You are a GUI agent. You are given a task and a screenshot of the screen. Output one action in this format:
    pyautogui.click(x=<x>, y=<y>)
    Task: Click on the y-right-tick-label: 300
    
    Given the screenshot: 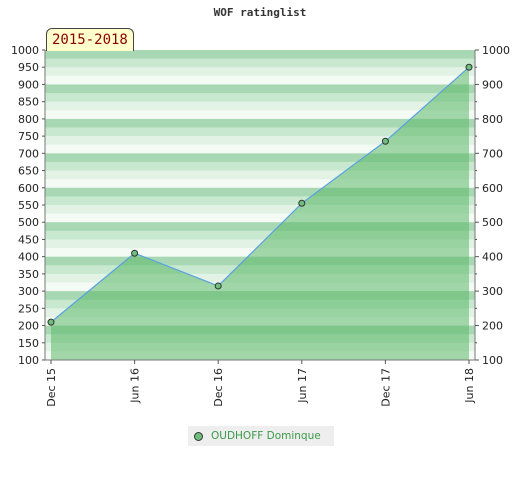 What is the action you would take?
    pyautogui.click(x=492, y=291)
    